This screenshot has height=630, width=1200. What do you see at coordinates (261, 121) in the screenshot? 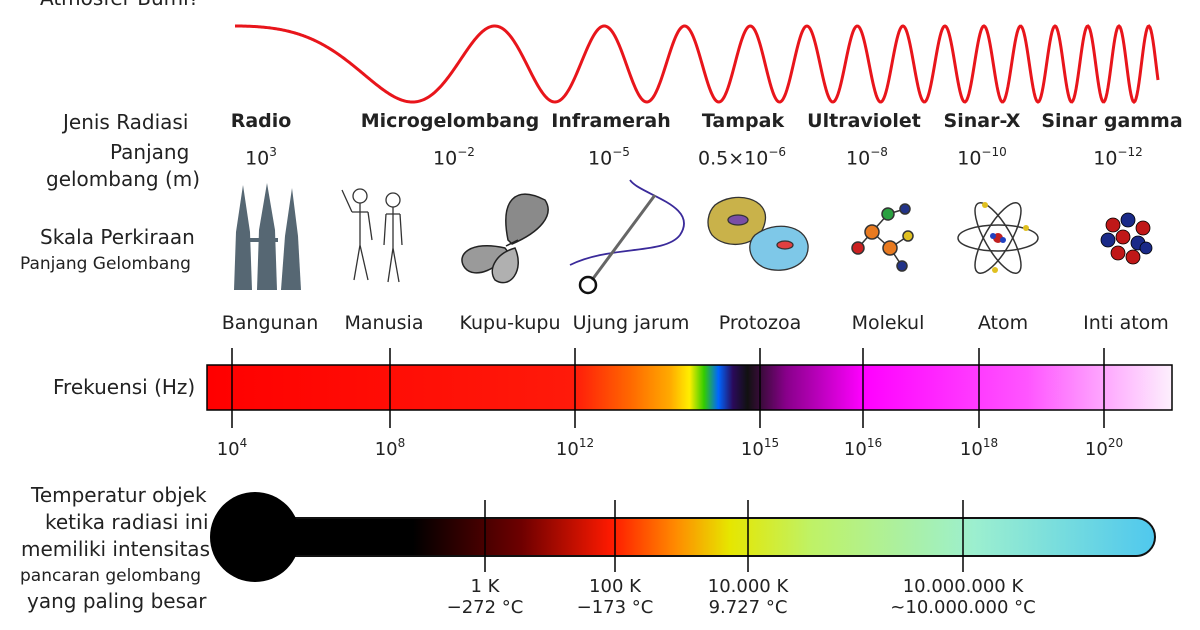
I see `radiation-type-radio: Radio` at bounding box center [261, 121].